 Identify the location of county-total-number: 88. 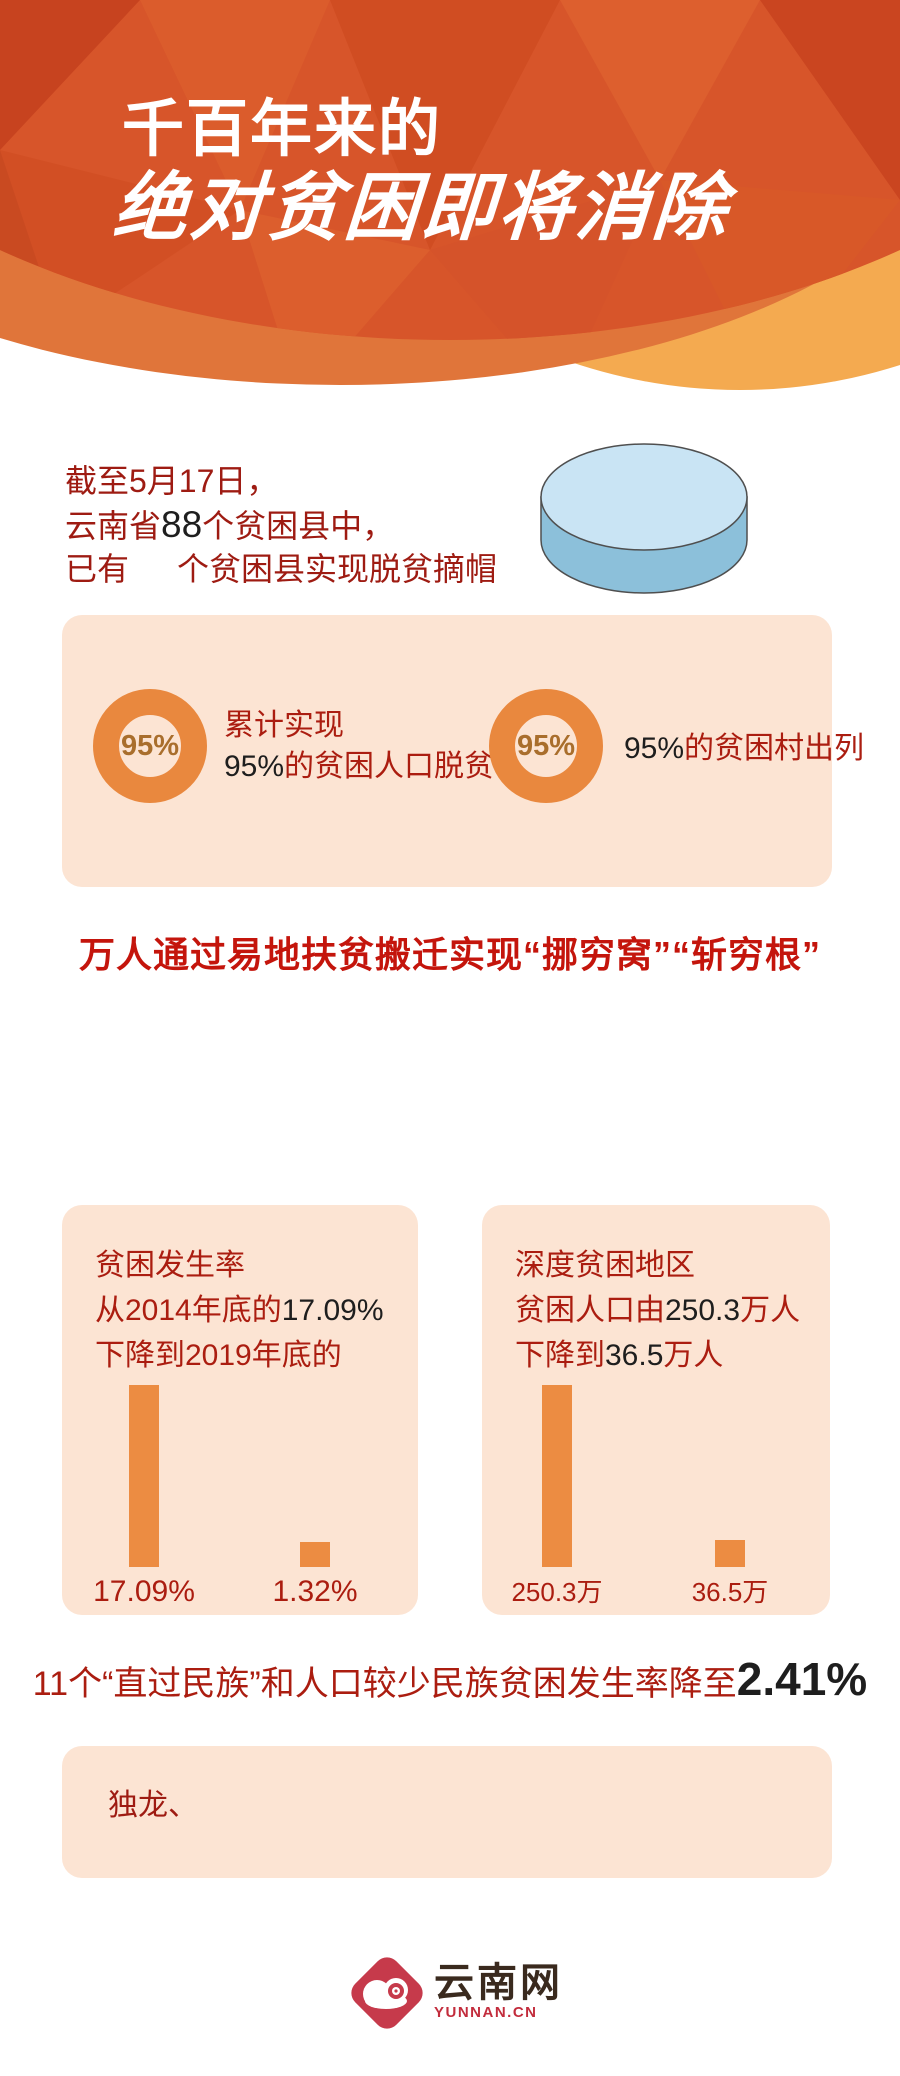
(182, 524).